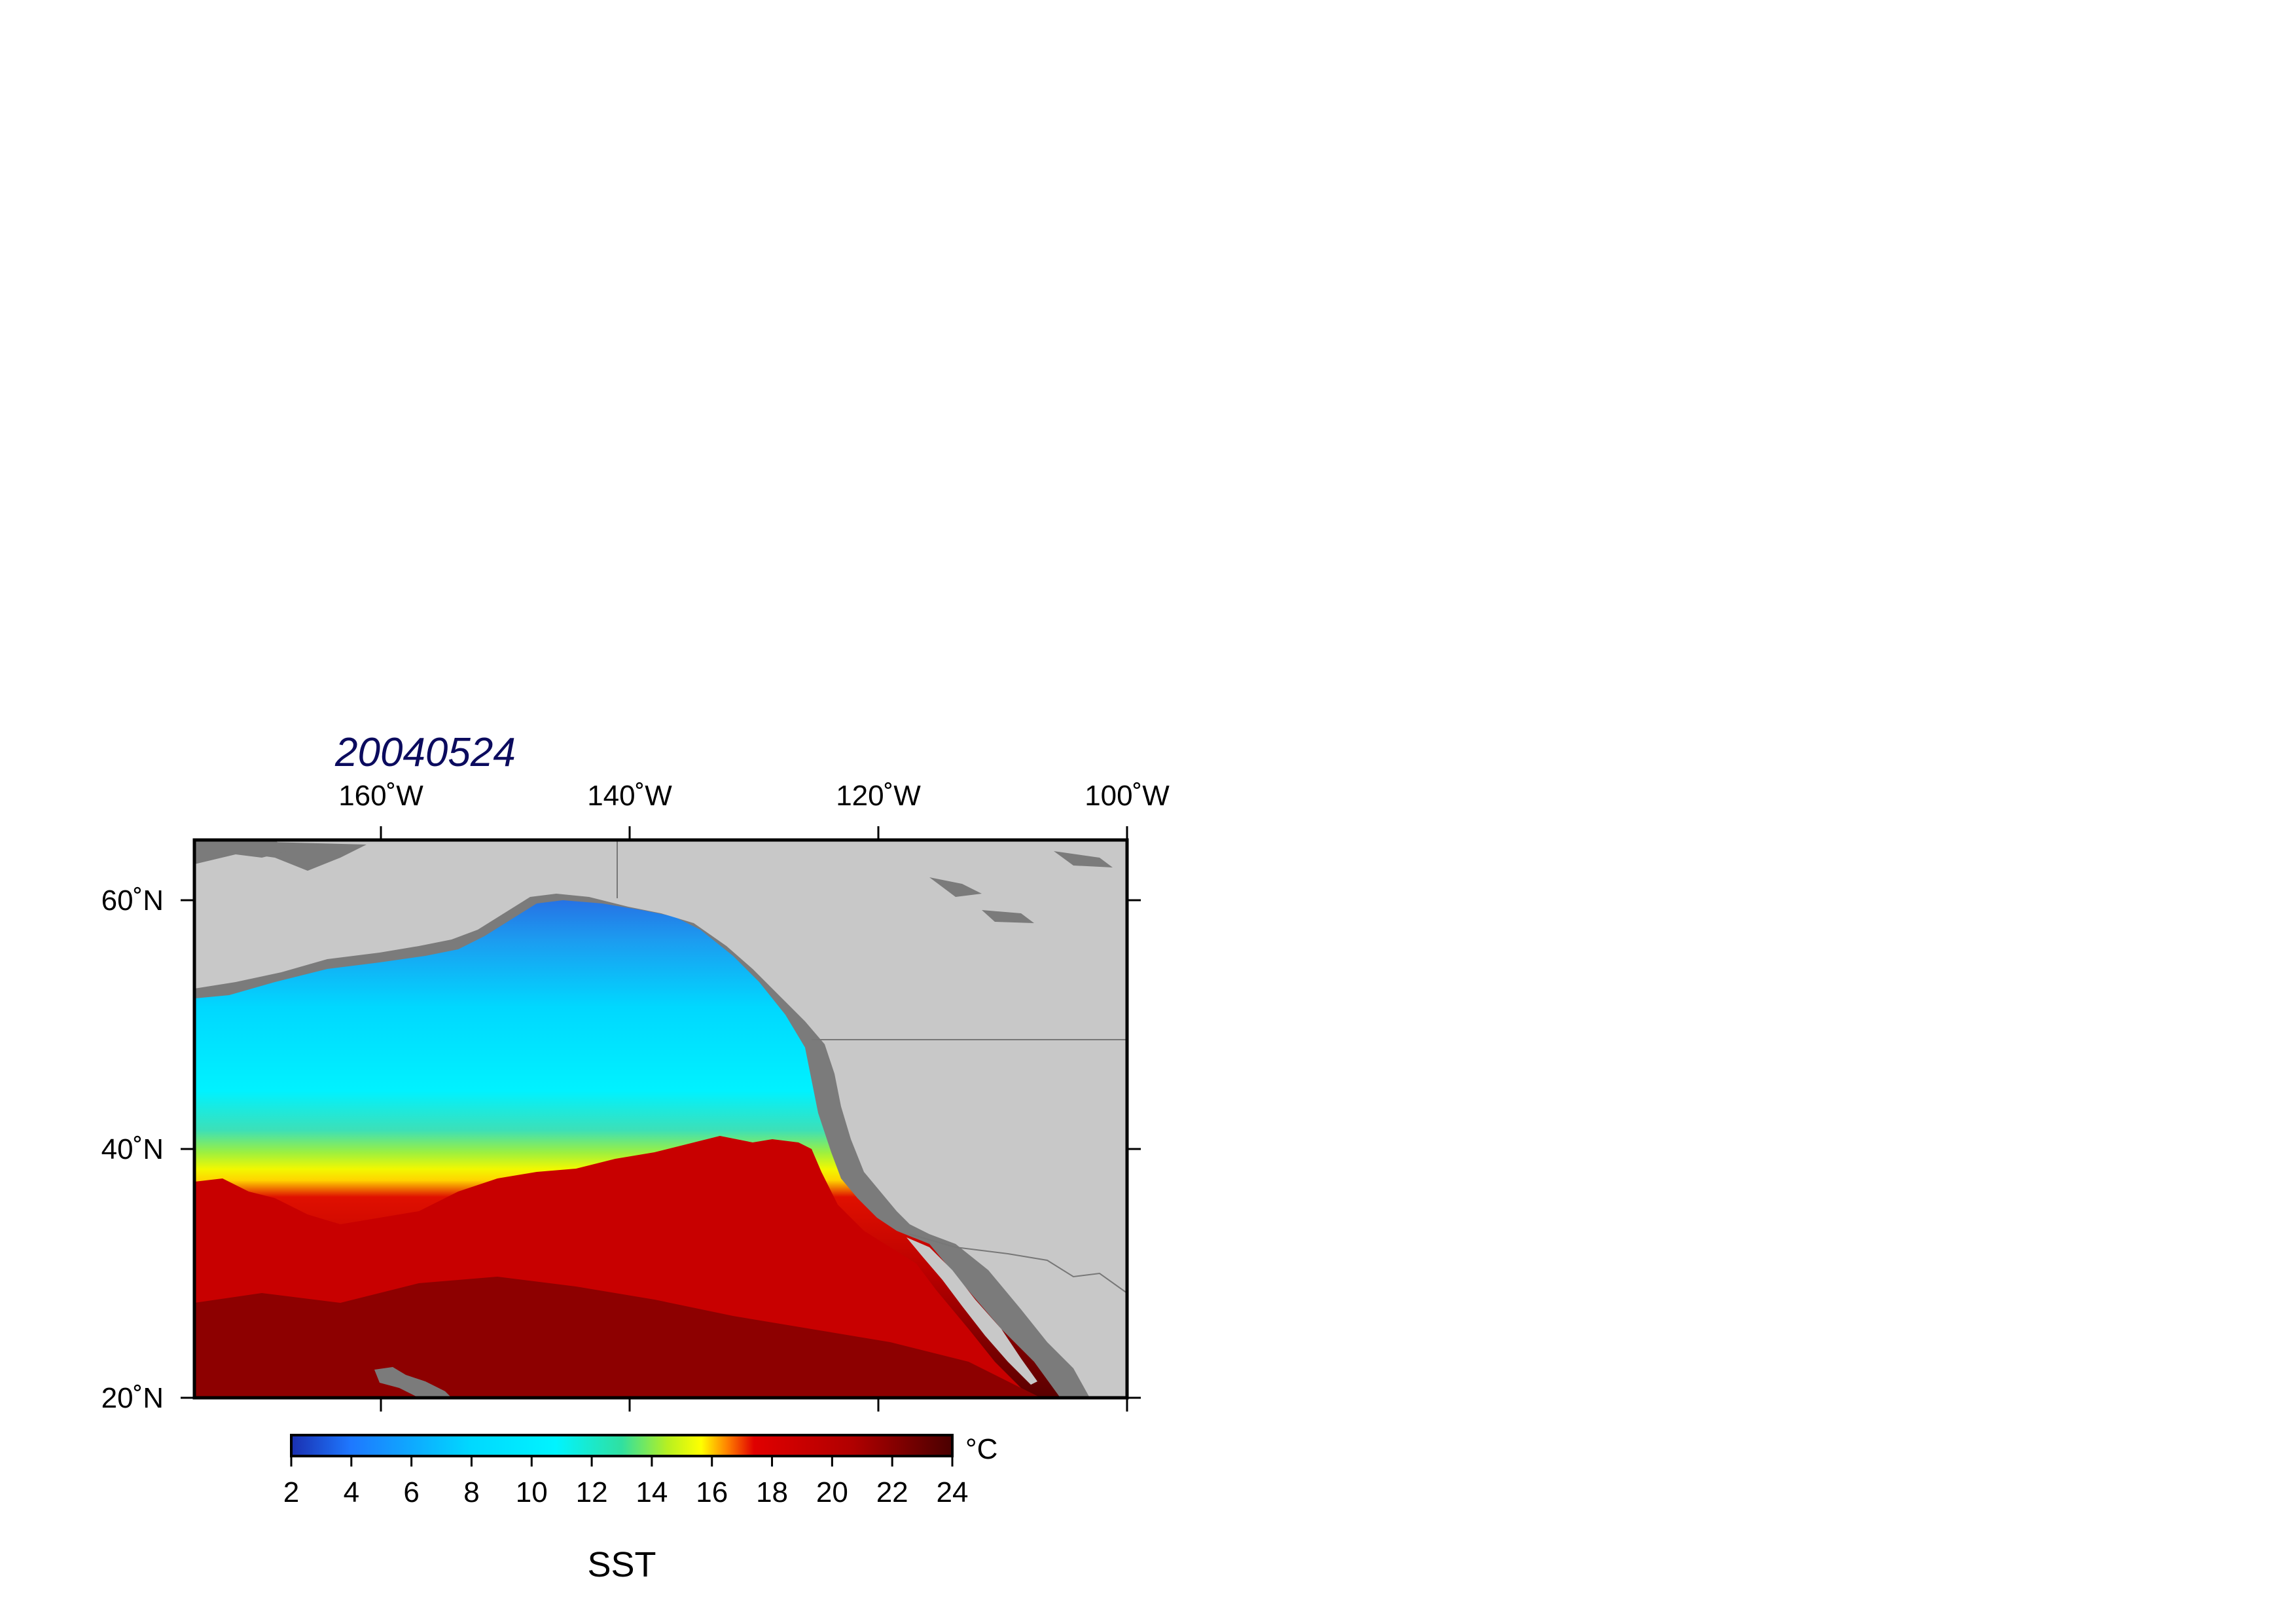 The height and width of the screenshot is (1623, 2296). I want to click on hot-water-region, so click(617, 1337).